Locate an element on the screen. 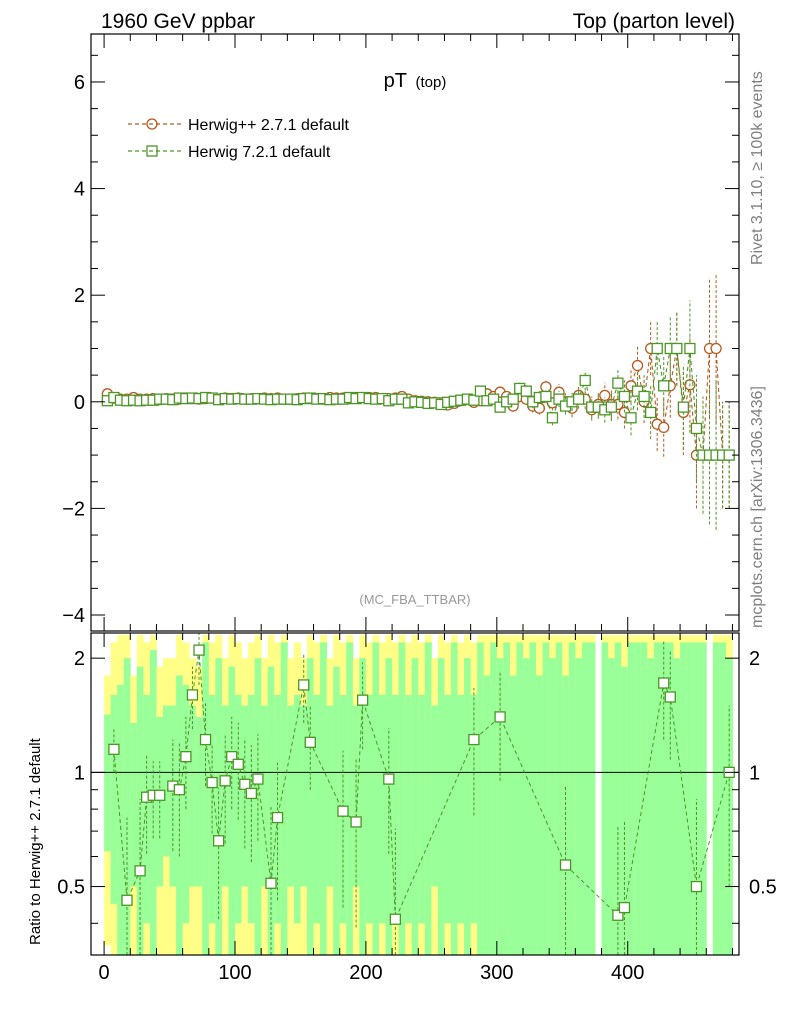 Image resolution: width=786 pixels, height=1024 pixels. y-tick-label: −2 is located at coordinates (73, 509).